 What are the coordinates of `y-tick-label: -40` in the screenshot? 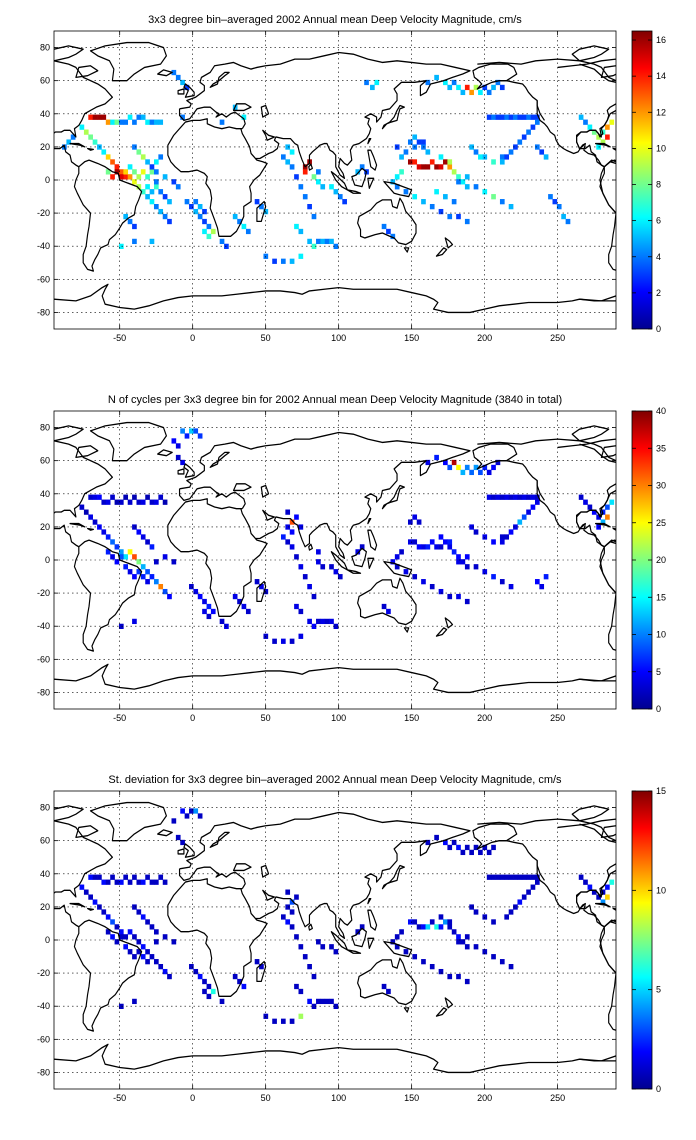 It's located at (43, 1006).